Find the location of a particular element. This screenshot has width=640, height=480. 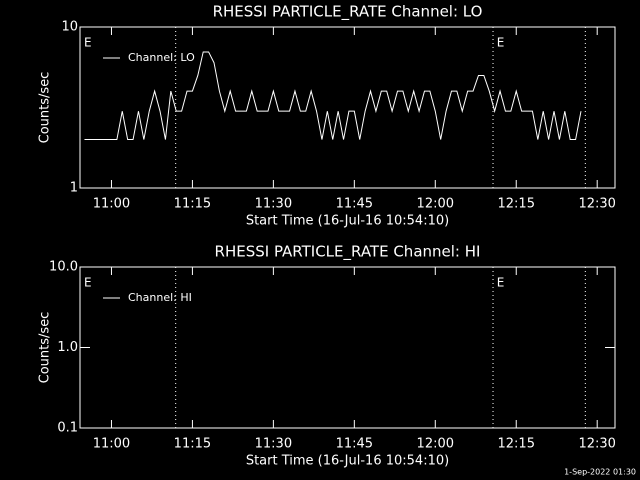

chart-title: RHESSI PARTICLE_RATE Channel: HI is located at coordinates (348, 252).